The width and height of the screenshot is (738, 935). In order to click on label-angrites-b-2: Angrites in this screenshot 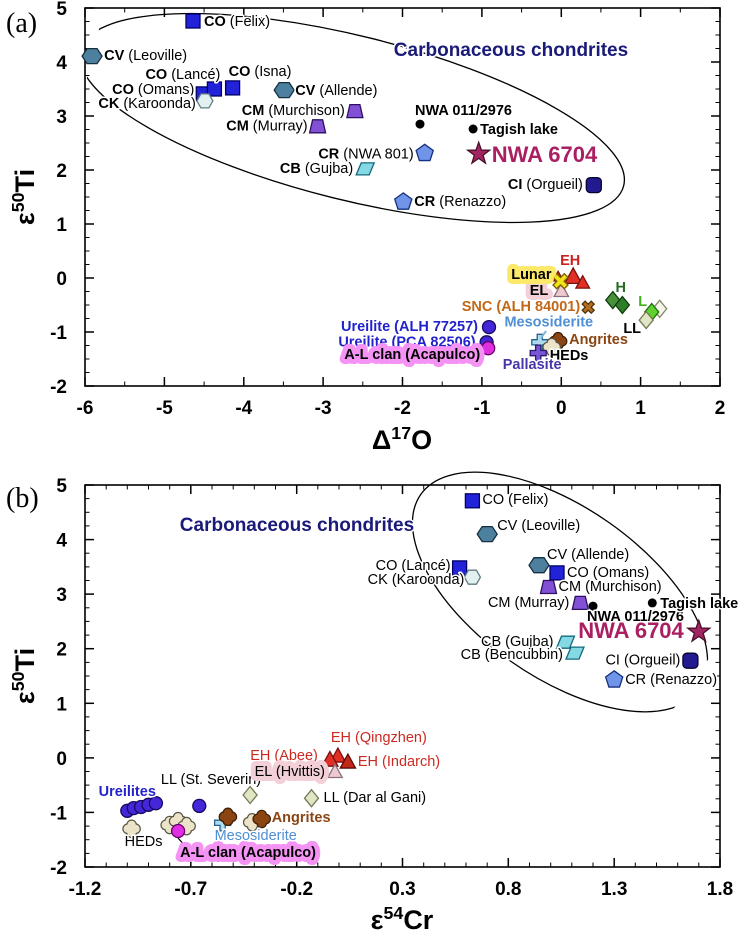, I will do `click(301, 818)`.